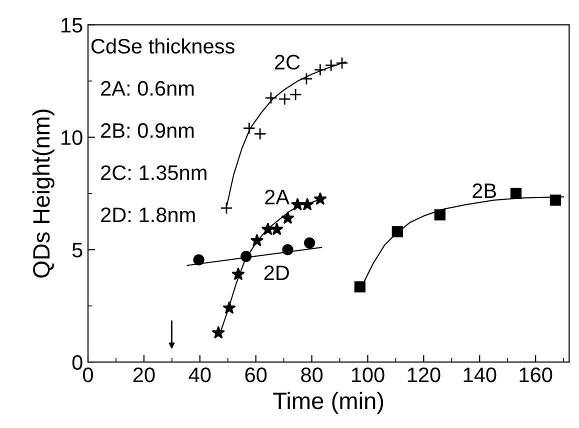 This screenshot has width=579, height=428. What do you see at coordinates (144, 375) in the screenshot?
I see `x-tick-label: 20` at bounding box center [144, 375].